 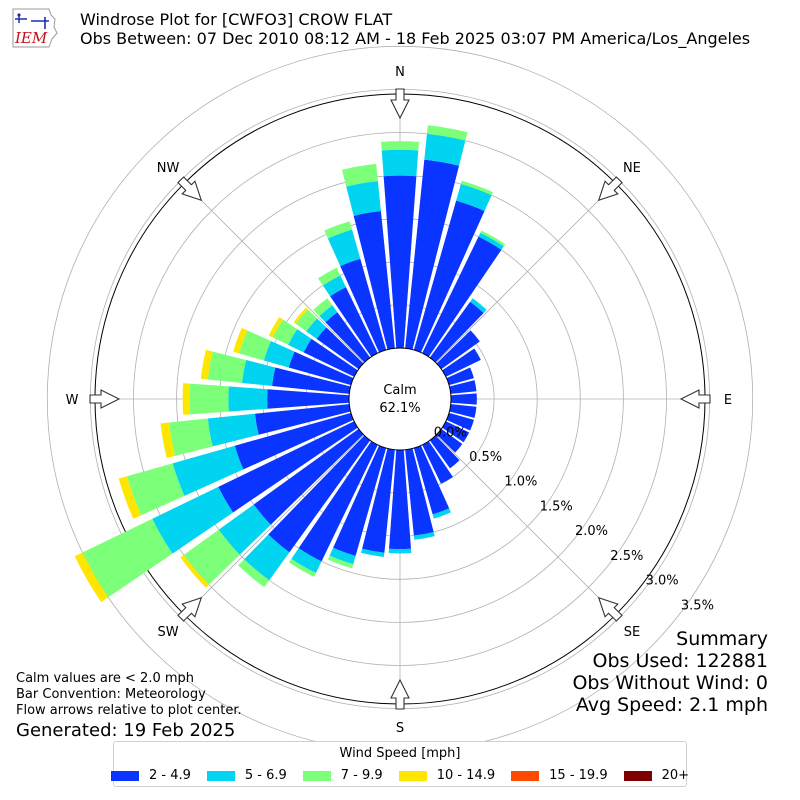 What do you see at coordinates (656, 775) in the screenshot?
I see `legend-item: 20+` at bounding box center [656, 775].